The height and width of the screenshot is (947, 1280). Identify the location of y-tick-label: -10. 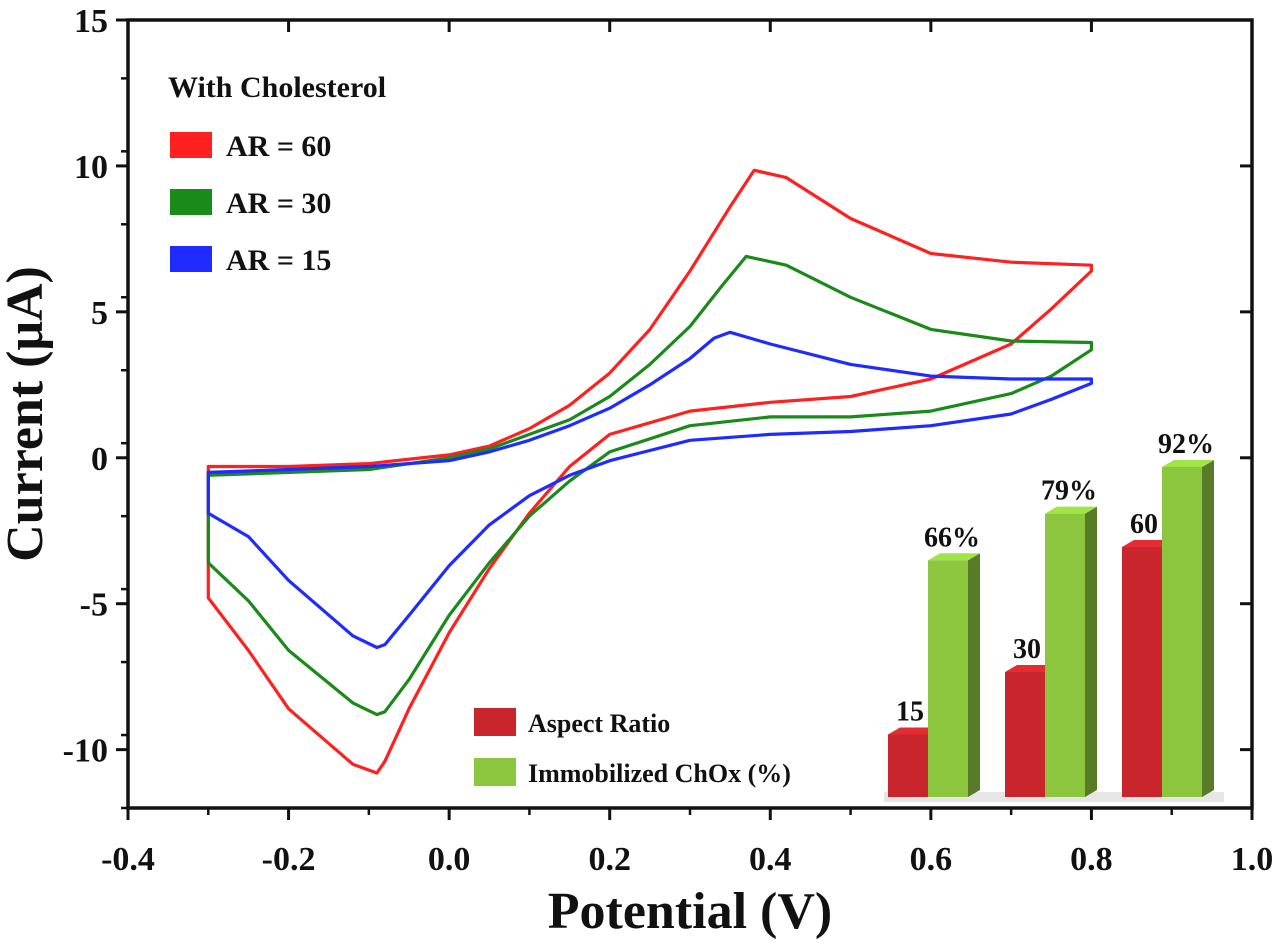
(85, 751).